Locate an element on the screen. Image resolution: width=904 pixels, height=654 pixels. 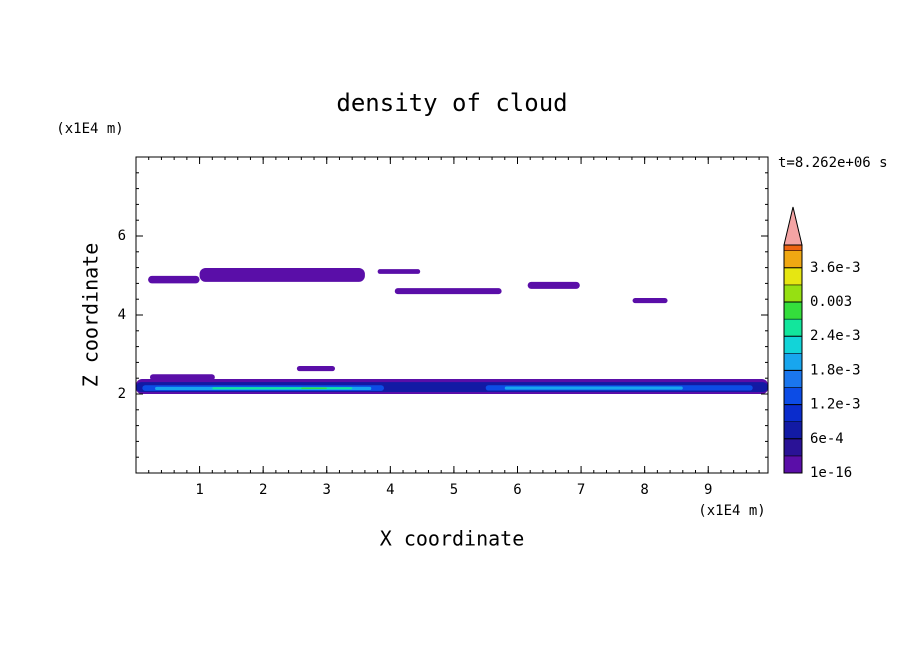
colorbar-tick-label: 1.8e-3 is located at coordinates (835, 370).